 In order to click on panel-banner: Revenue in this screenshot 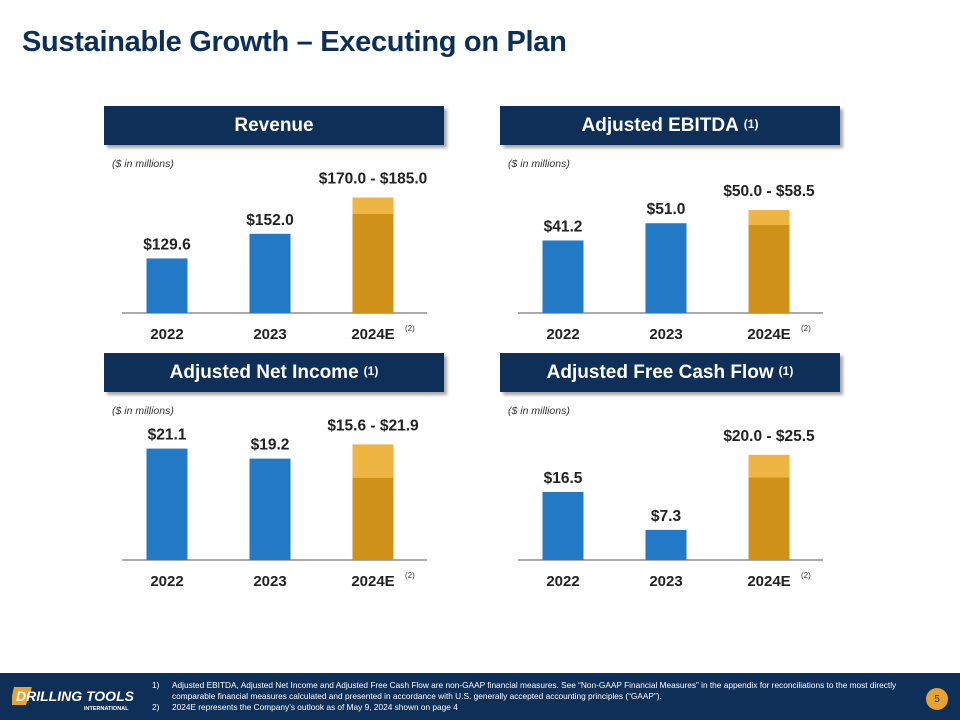, I will do `click(274, 125)`.